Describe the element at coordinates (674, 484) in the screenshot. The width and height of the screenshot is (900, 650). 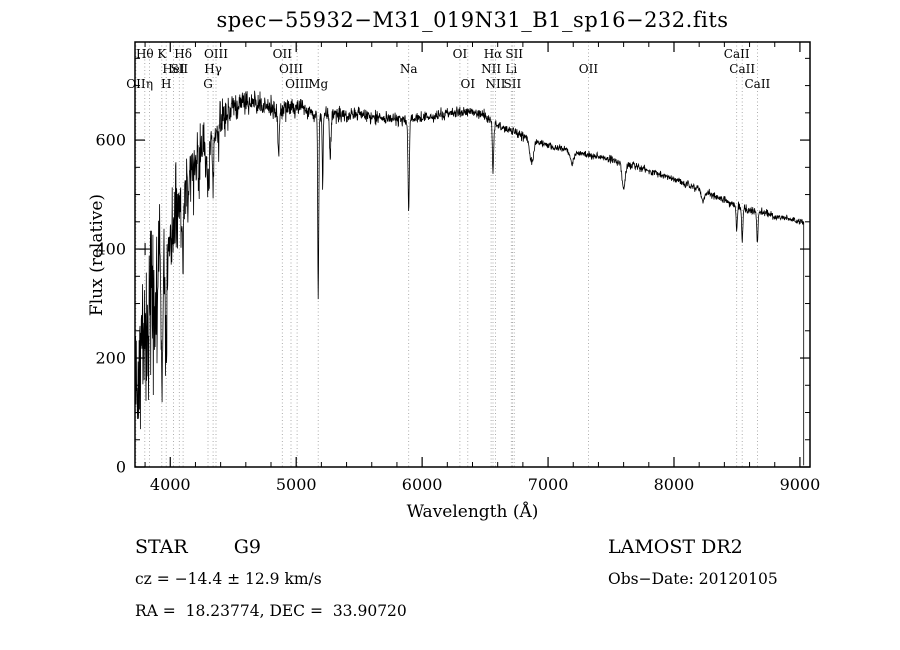
I see `x-tick-label: 8000` at that location.